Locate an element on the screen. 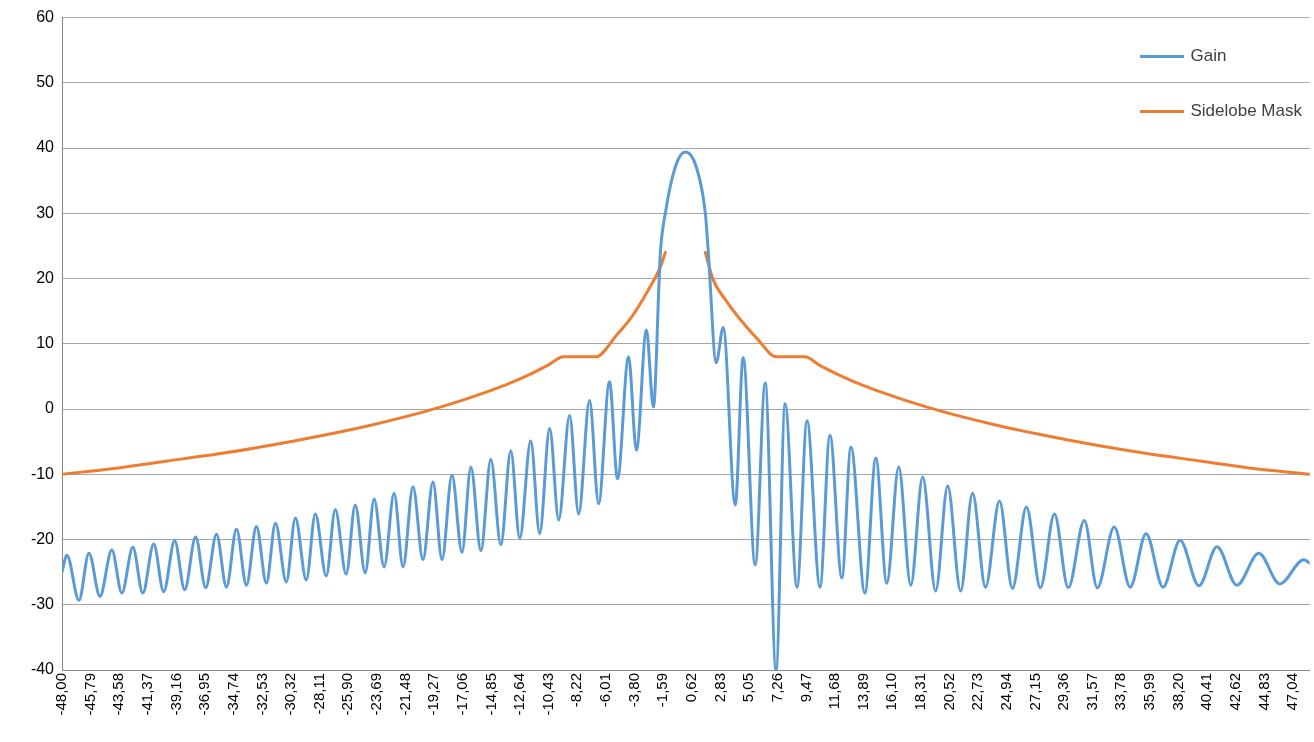 This screenshot has height=742, width=1314. x-tick-label: 18,31 is located at coordinates (920, 692).